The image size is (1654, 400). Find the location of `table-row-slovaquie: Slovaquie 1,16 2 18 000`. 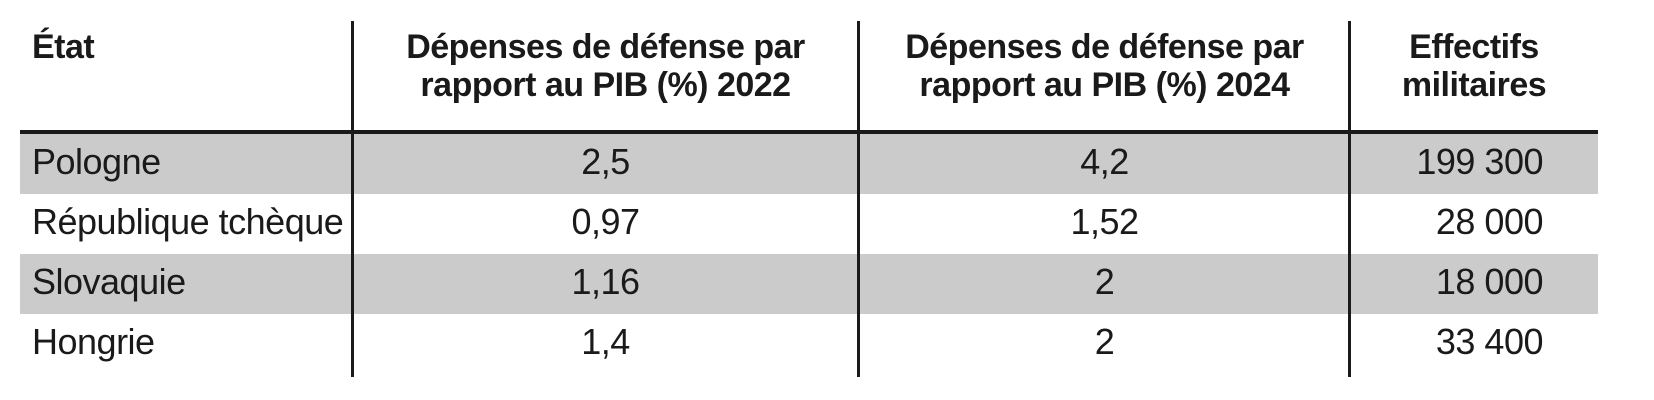

table-row-slovaquie: Slovaquie 1,16 2 18 000 is located at coordinates (809, 284).